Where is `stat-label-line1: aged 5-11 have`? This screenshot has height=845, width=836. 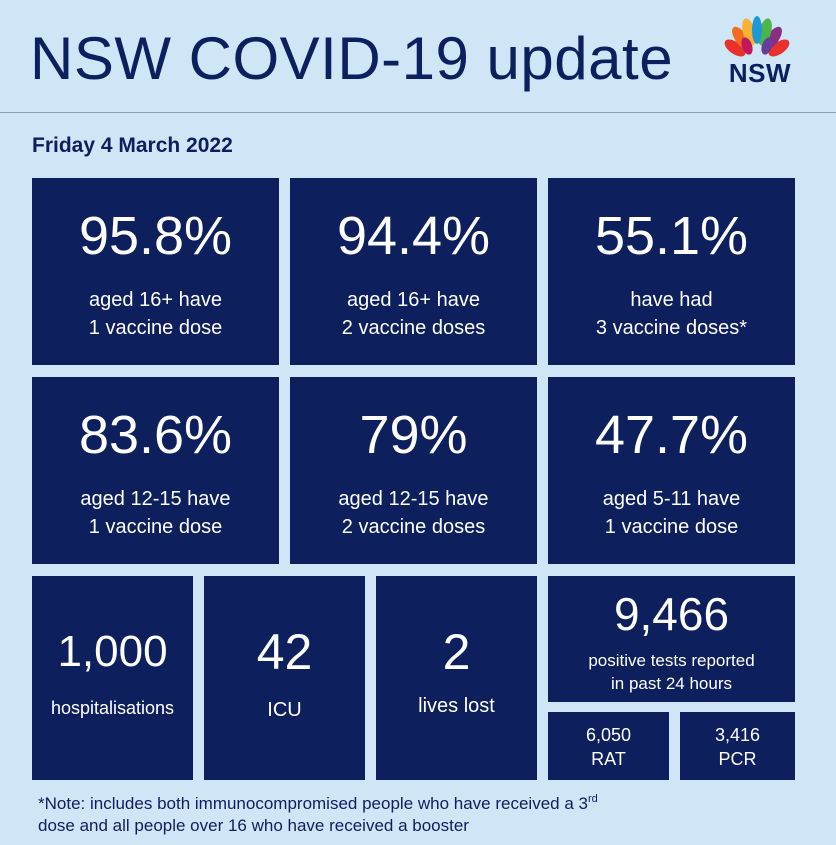
stat-label-line1: aged 5-11 have is located at coordinates (671, 499).